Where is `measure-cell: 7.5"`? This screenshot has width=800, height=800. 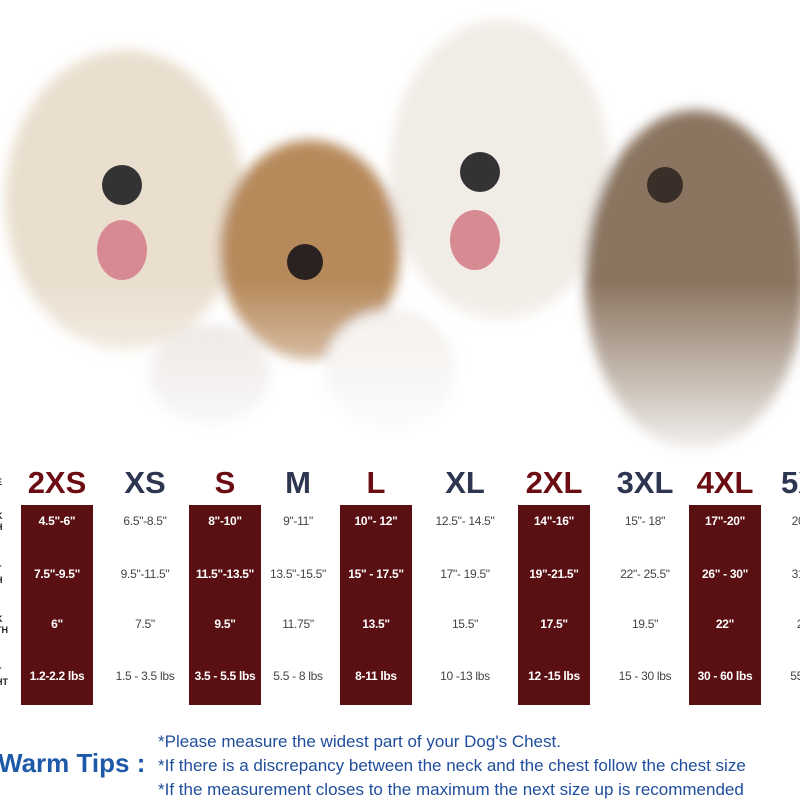 measure-cell: 7.5" is located at coordinates (145, 624).